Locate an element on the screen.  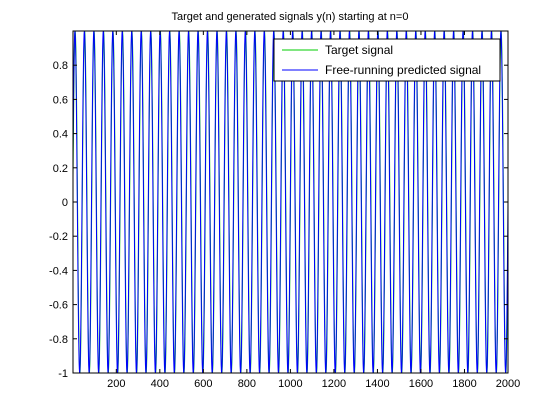
x-tick-label: 800 is located at coordinates (247, 384).